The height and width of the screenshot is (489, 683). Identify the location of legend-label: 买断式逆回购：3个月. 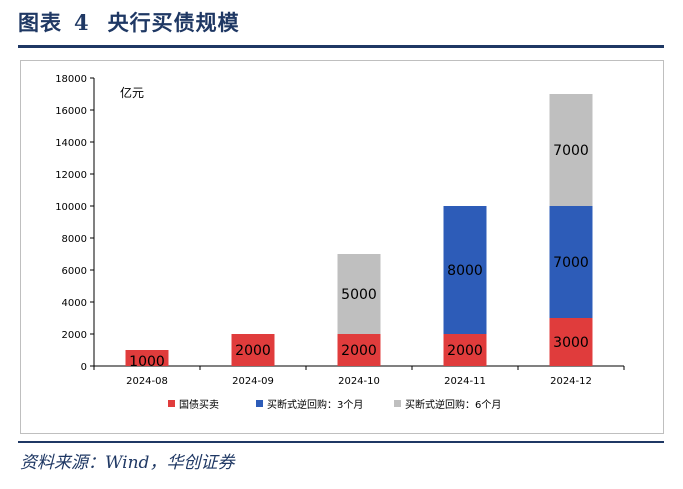
(315, 404).